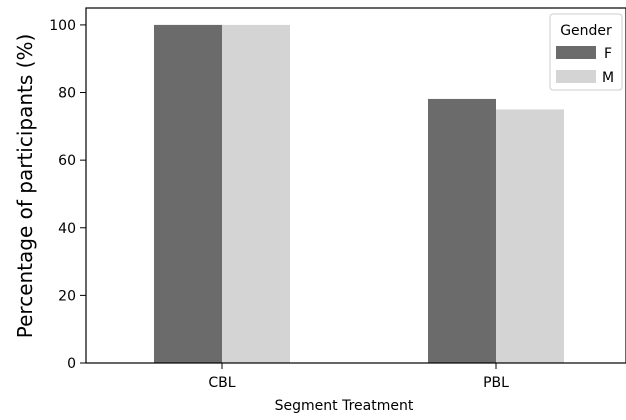  What do you see at coordinates (67, 94) in the screenshot?
I see `y-tick-label: 80` at bounding box center [67, 94].